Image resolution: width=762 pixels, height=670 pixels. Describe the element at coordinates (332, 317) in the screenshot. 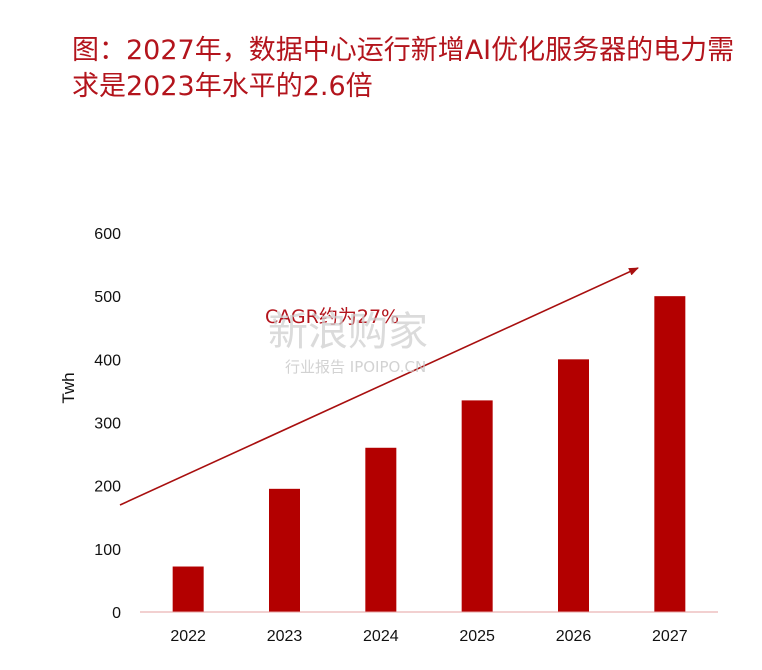

I see `cagr-annotation: CAGR约为27%` at that location.